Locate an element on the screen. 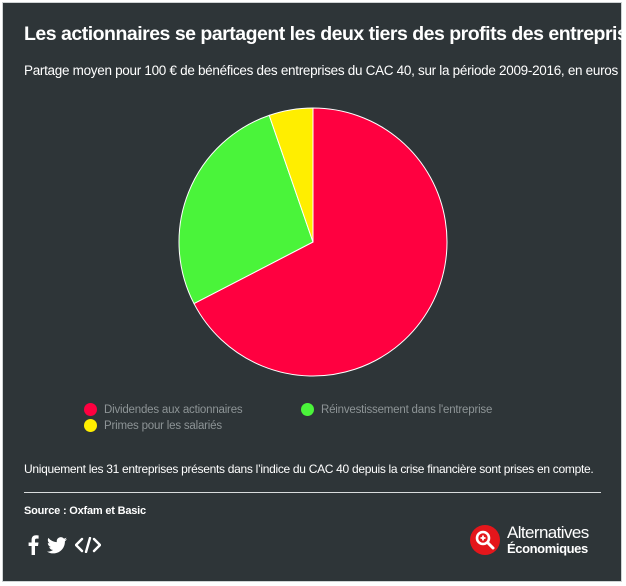  magnifier-icon is located at coordinates (485, 539).